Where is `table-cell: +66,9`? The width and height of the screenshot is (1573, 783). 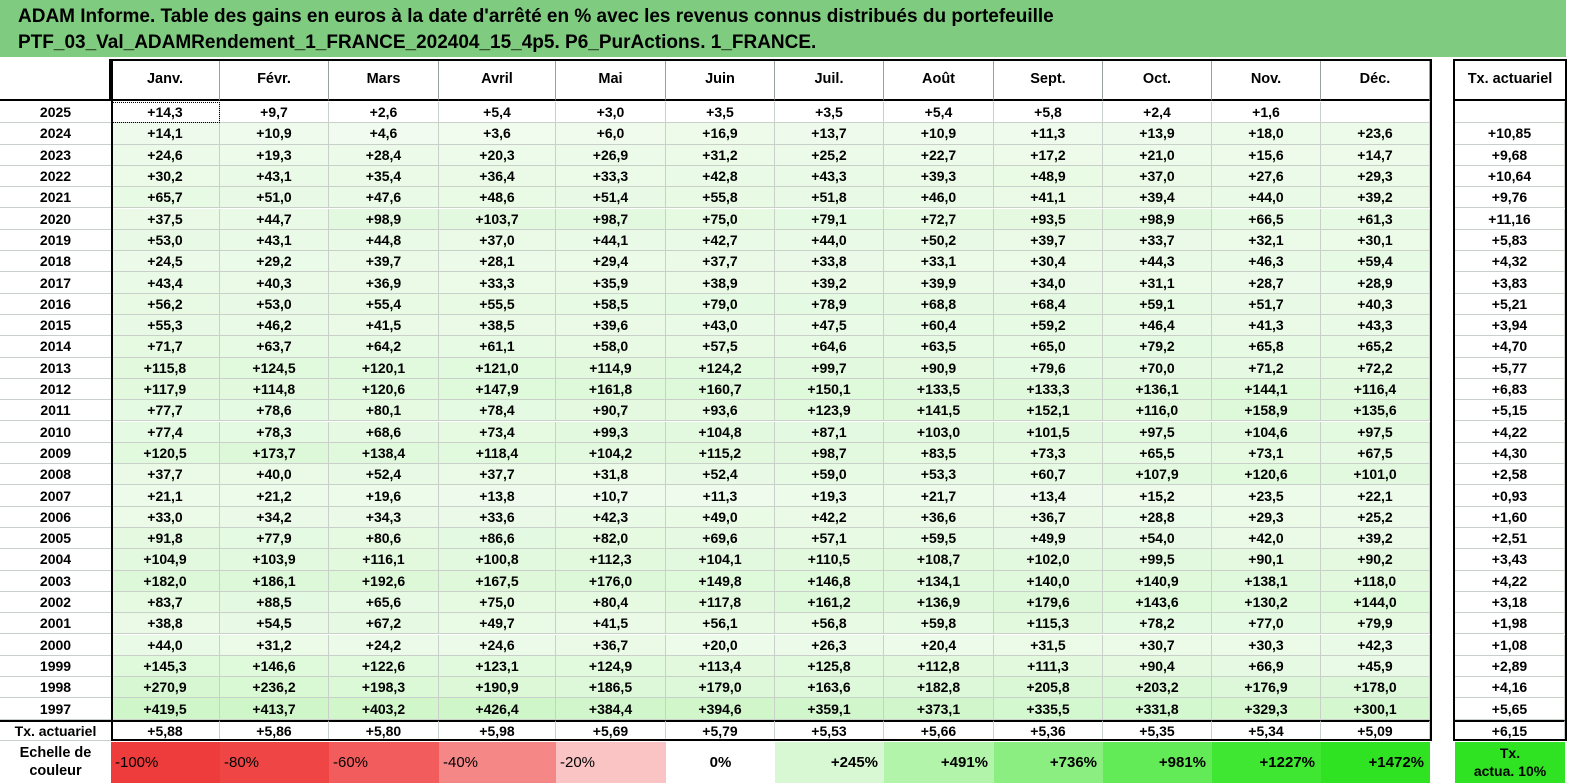
table-cell: +66,9 is located at coordinates (1266, 666).